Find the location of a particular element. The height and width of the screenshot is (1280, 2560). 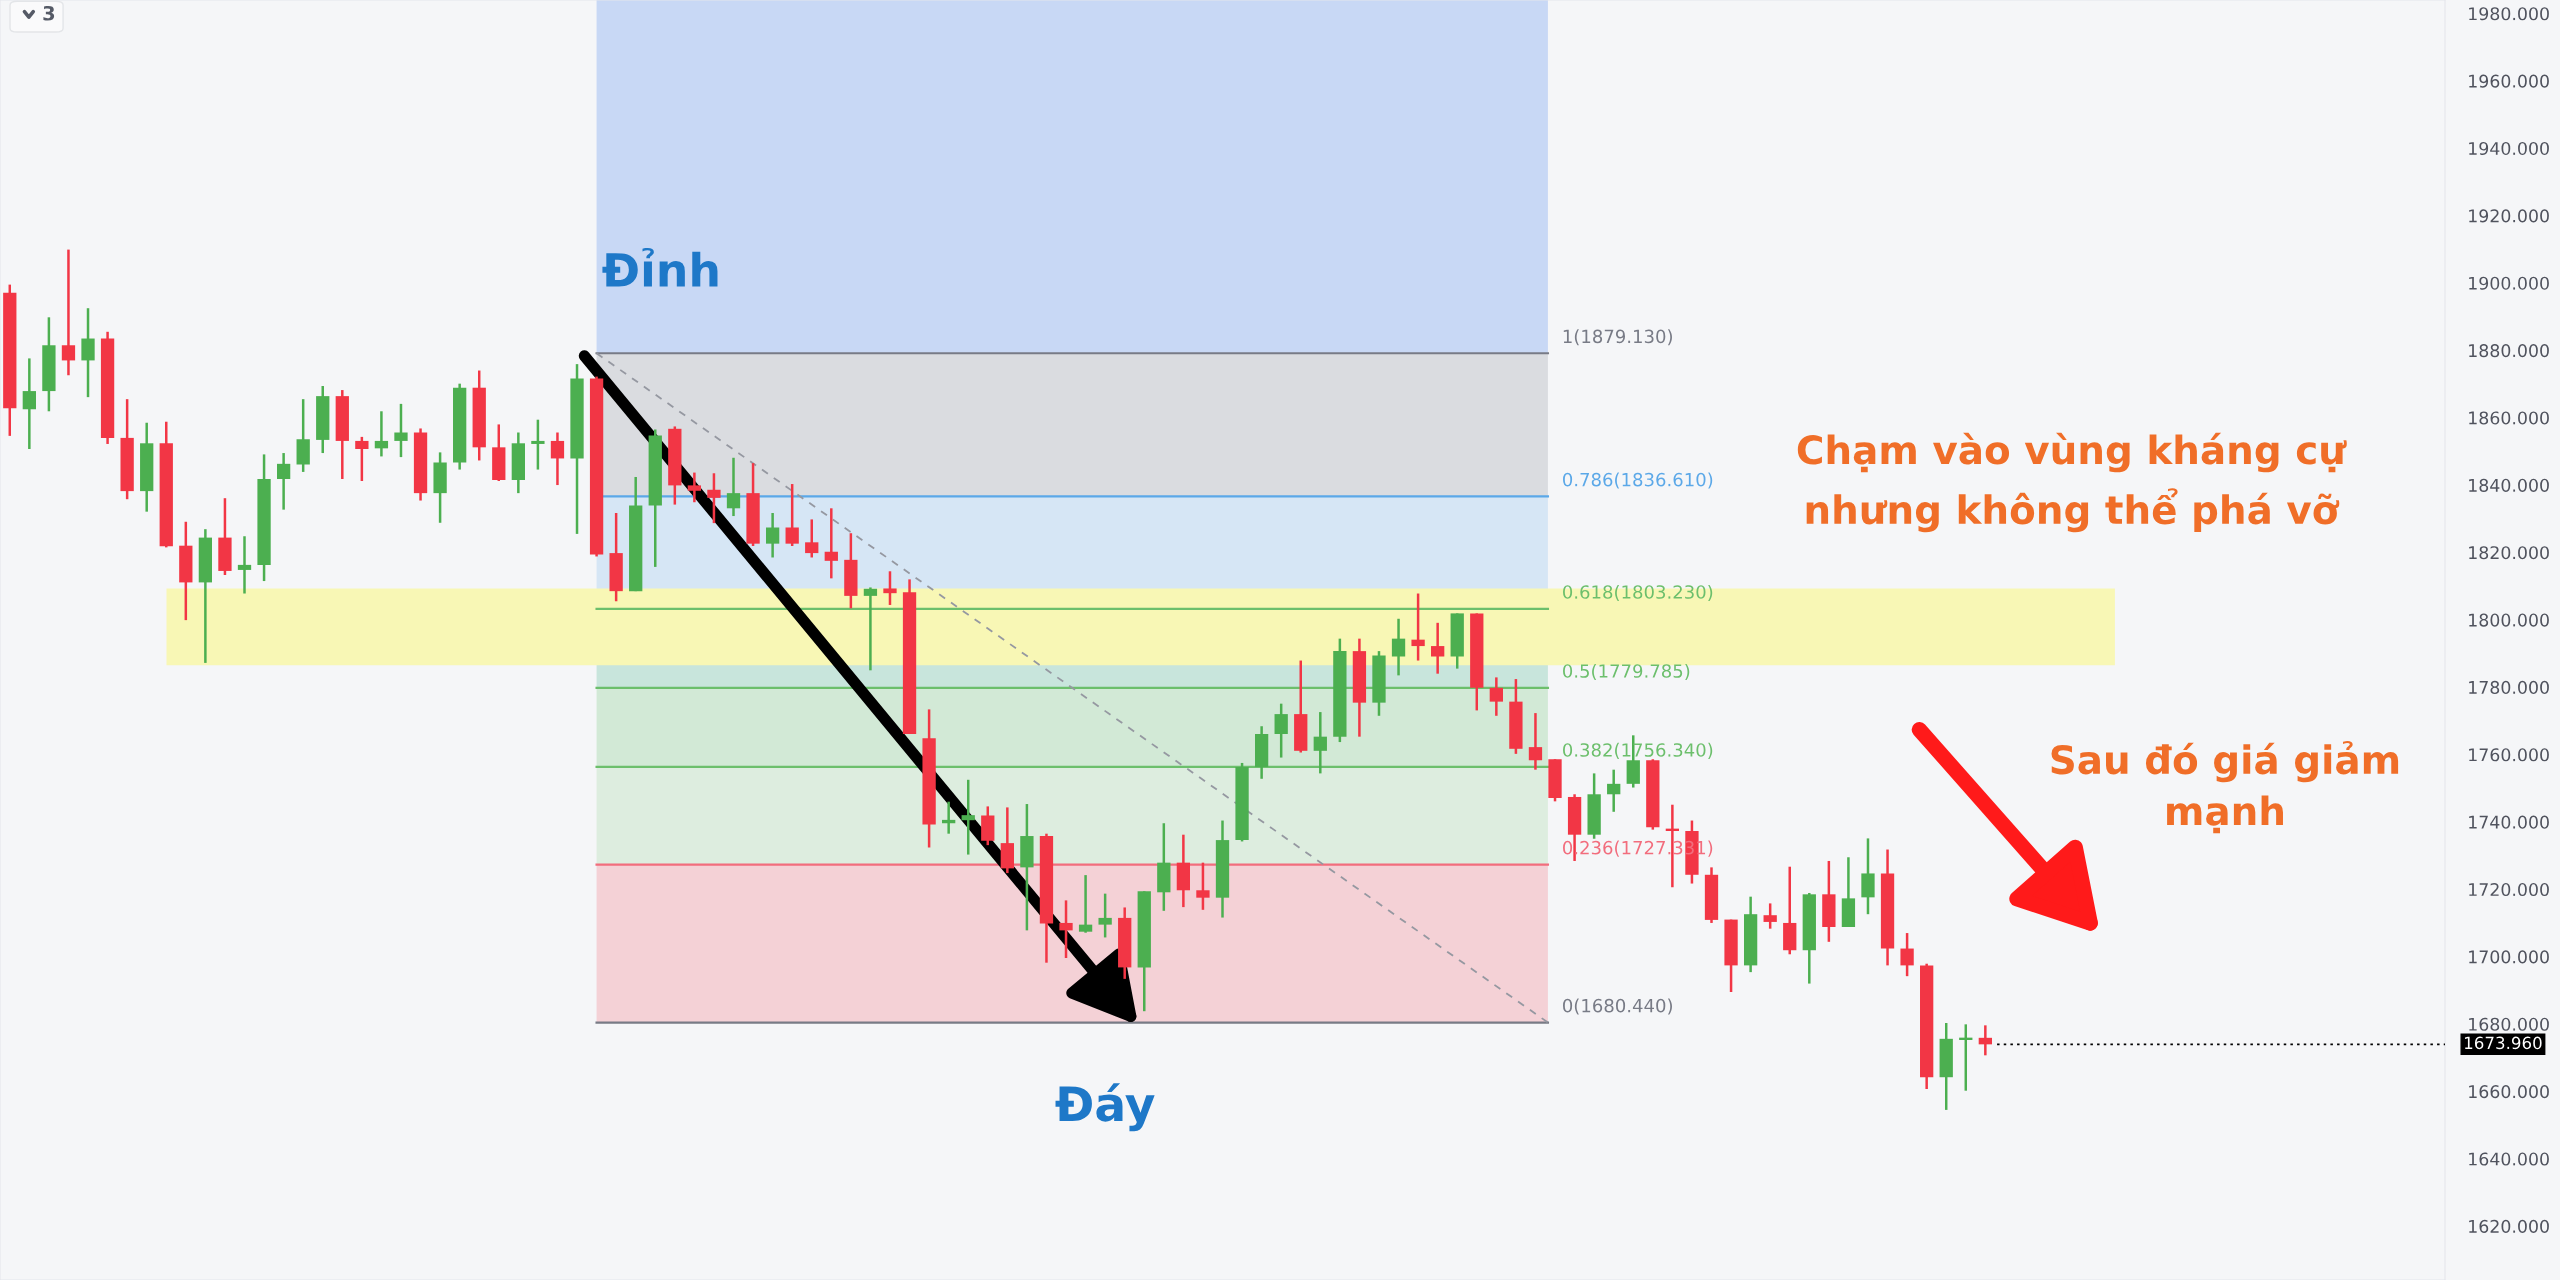

ref-line-label: 0.618(1803.230) is located at coordinates (1638, 592).